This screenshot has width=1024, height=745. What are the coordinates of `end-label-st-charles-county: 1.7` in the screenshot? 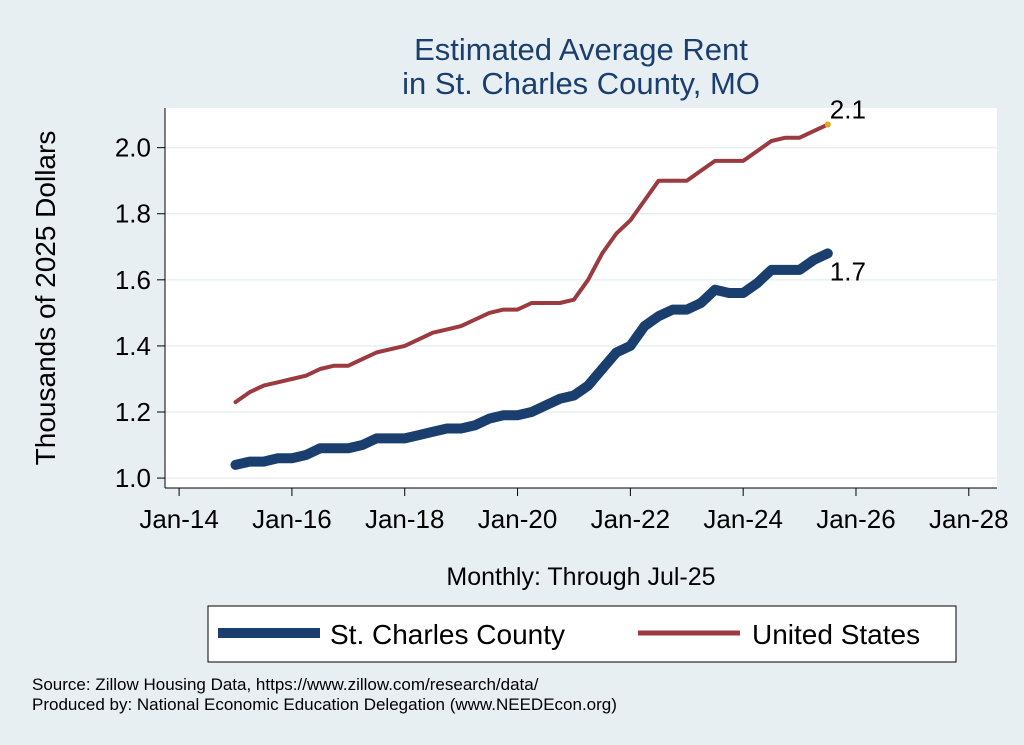 It's located at (848, 271).